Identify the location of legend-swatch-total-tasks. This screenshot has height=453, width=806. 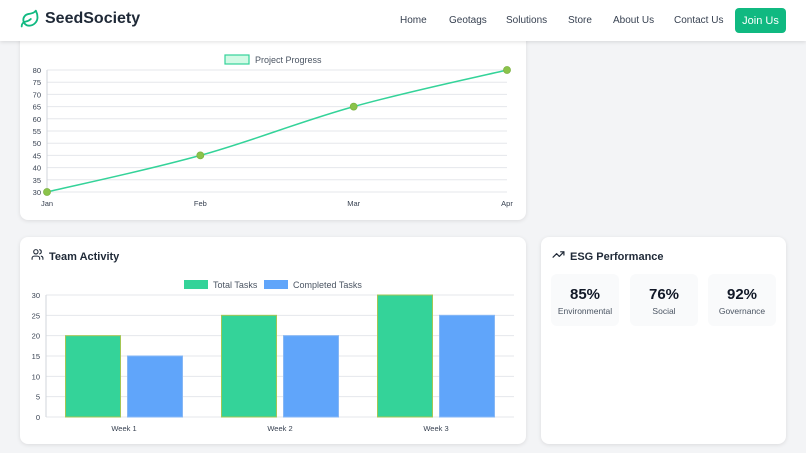
(196, 284).